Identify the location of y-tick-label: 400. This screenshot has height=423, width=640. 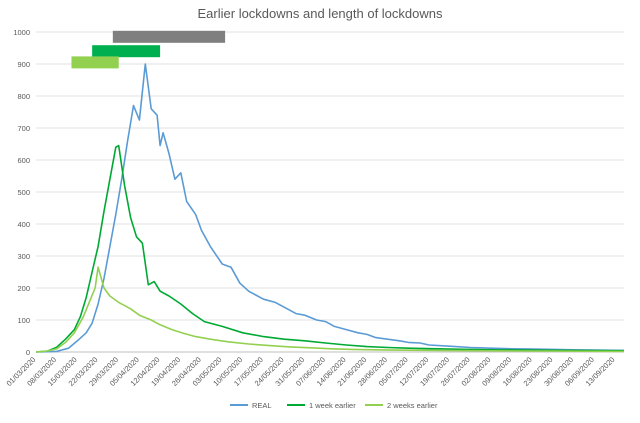
(23, 224).